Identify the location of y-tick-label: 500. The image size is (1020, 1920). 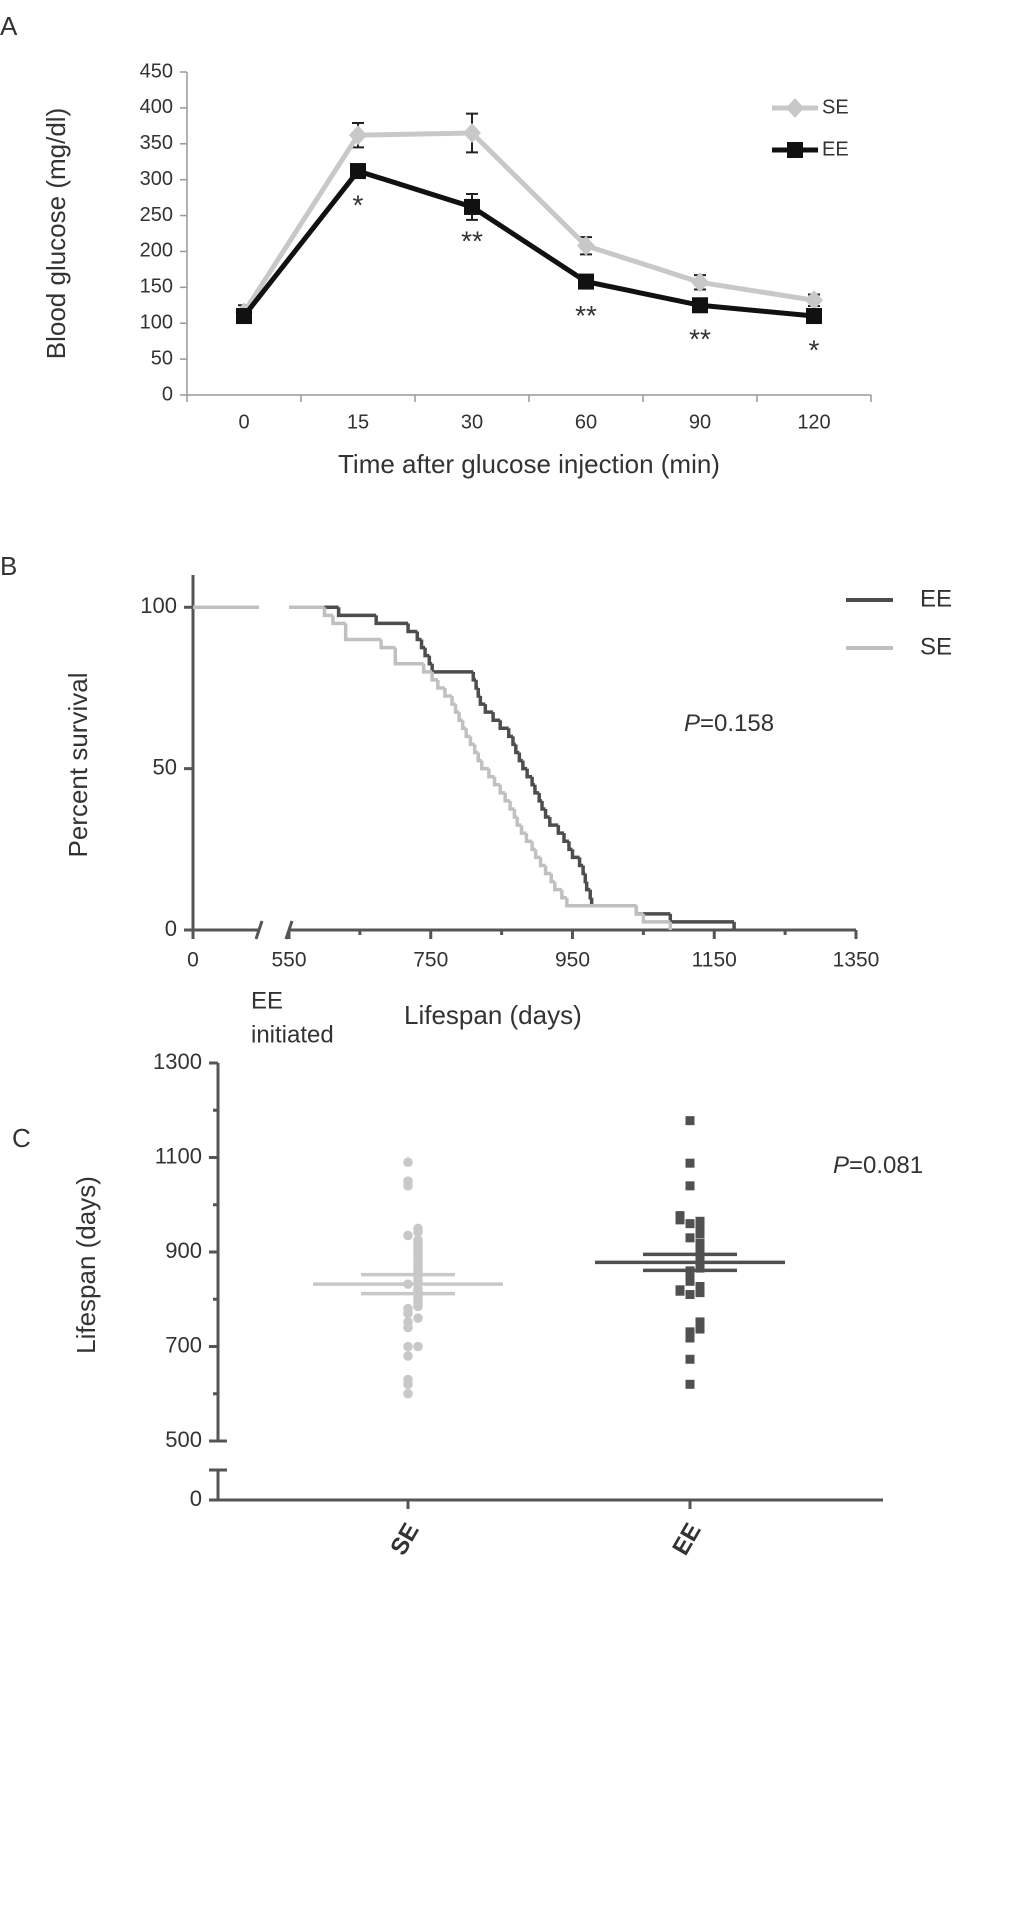
(183, 1439).